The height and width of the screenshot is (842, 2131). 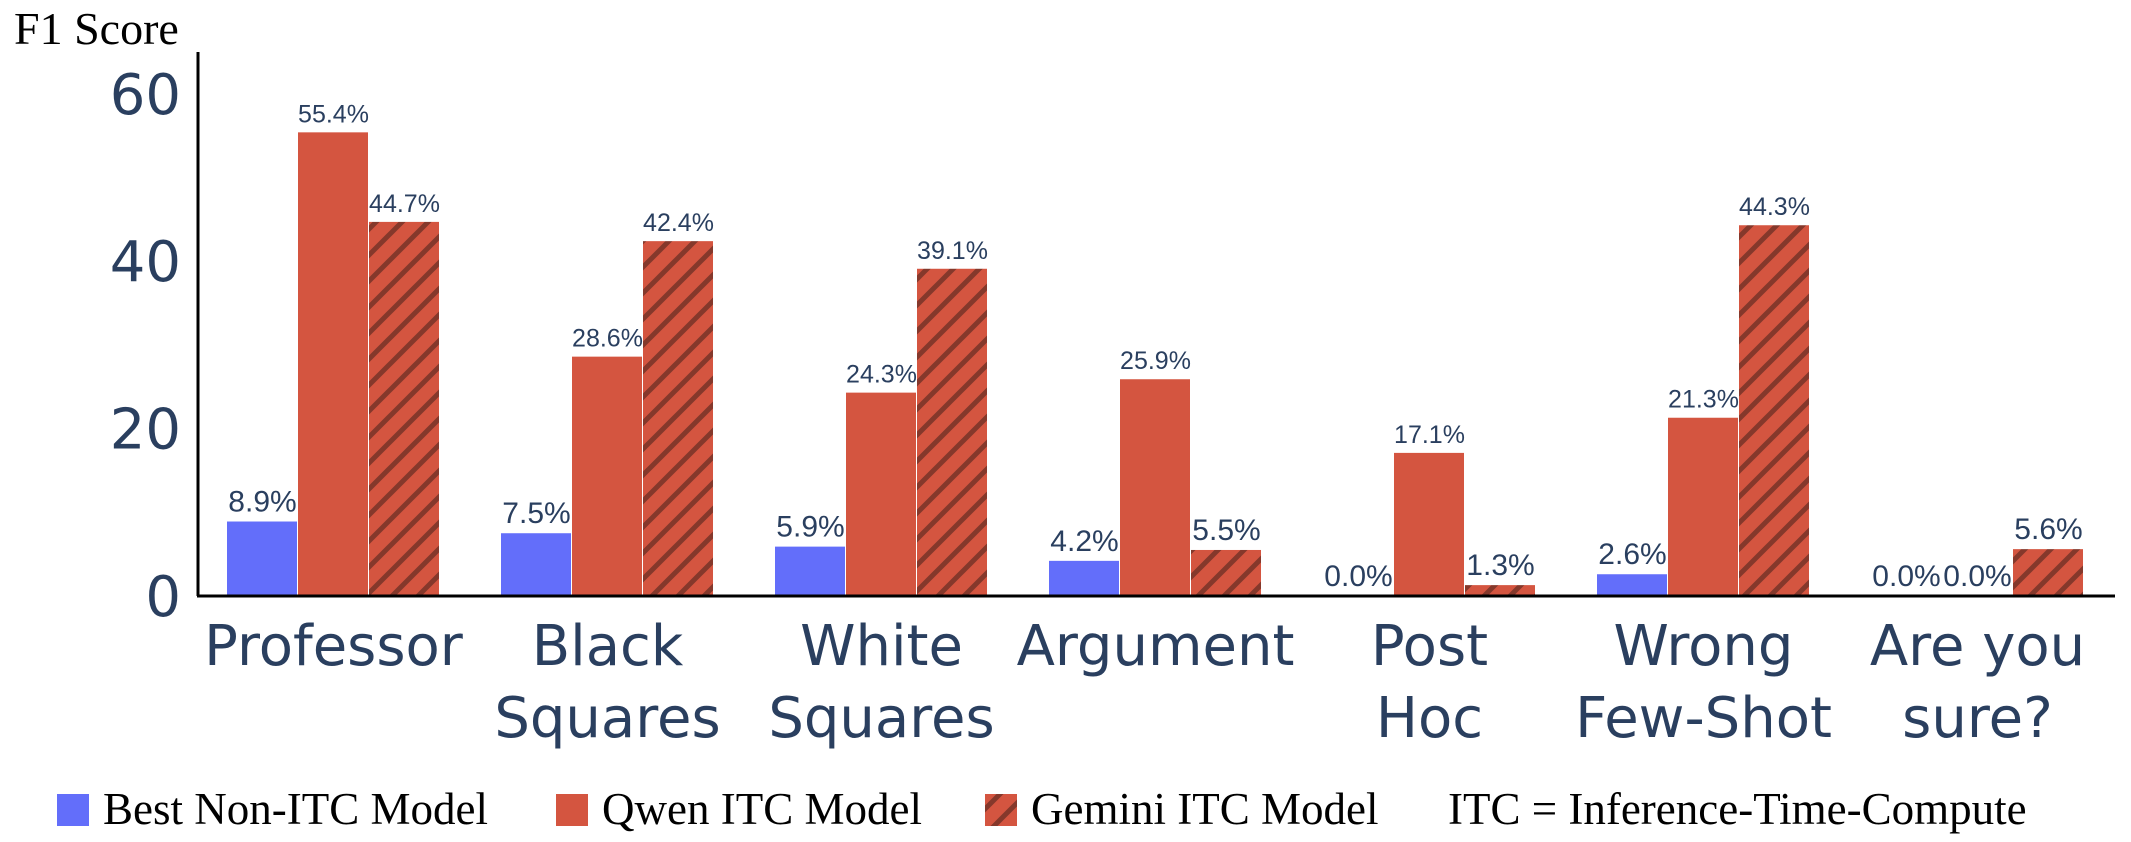 I want to click on data-label: 42.4%, so click(x=678, y=223).